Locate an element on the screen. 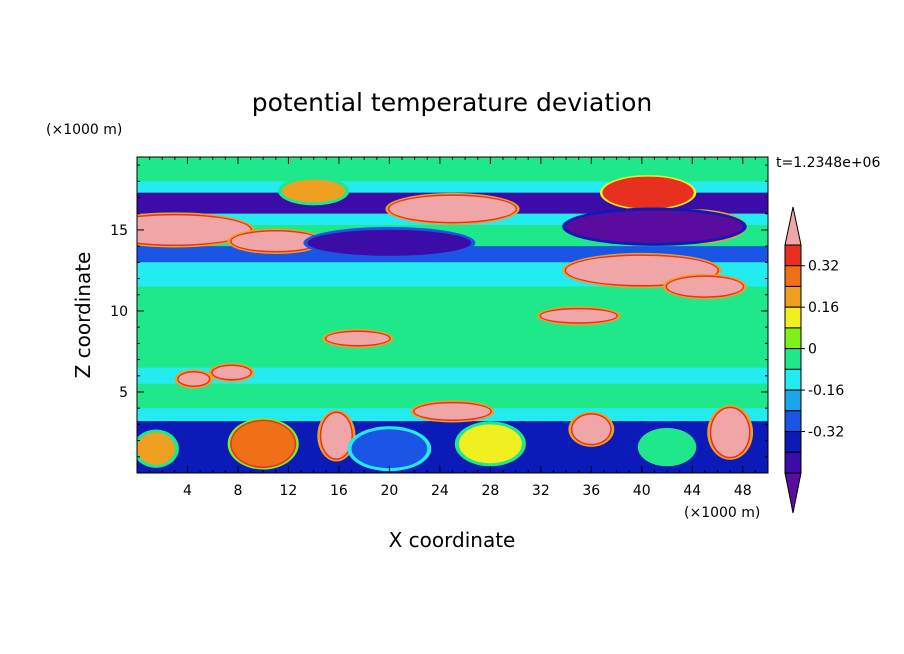 The width and height of the screenshot is (904, 654). time-label: t=1.2348e+06 is located at coordinates (828, 163).